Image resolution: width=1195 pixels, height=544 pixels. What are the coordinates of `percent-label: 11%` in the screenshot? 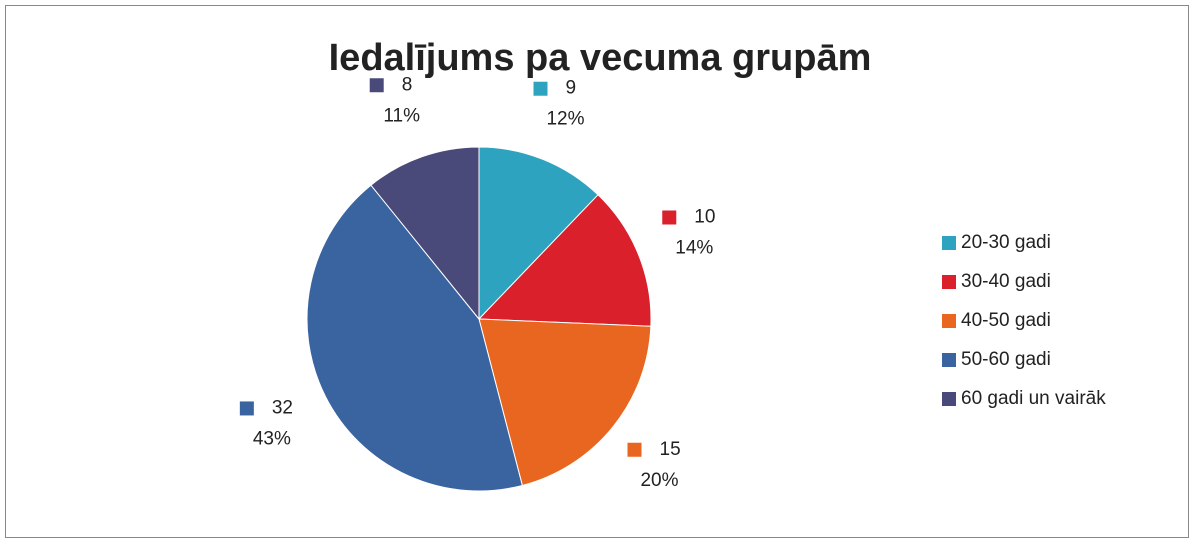 It's located at (401, 115).